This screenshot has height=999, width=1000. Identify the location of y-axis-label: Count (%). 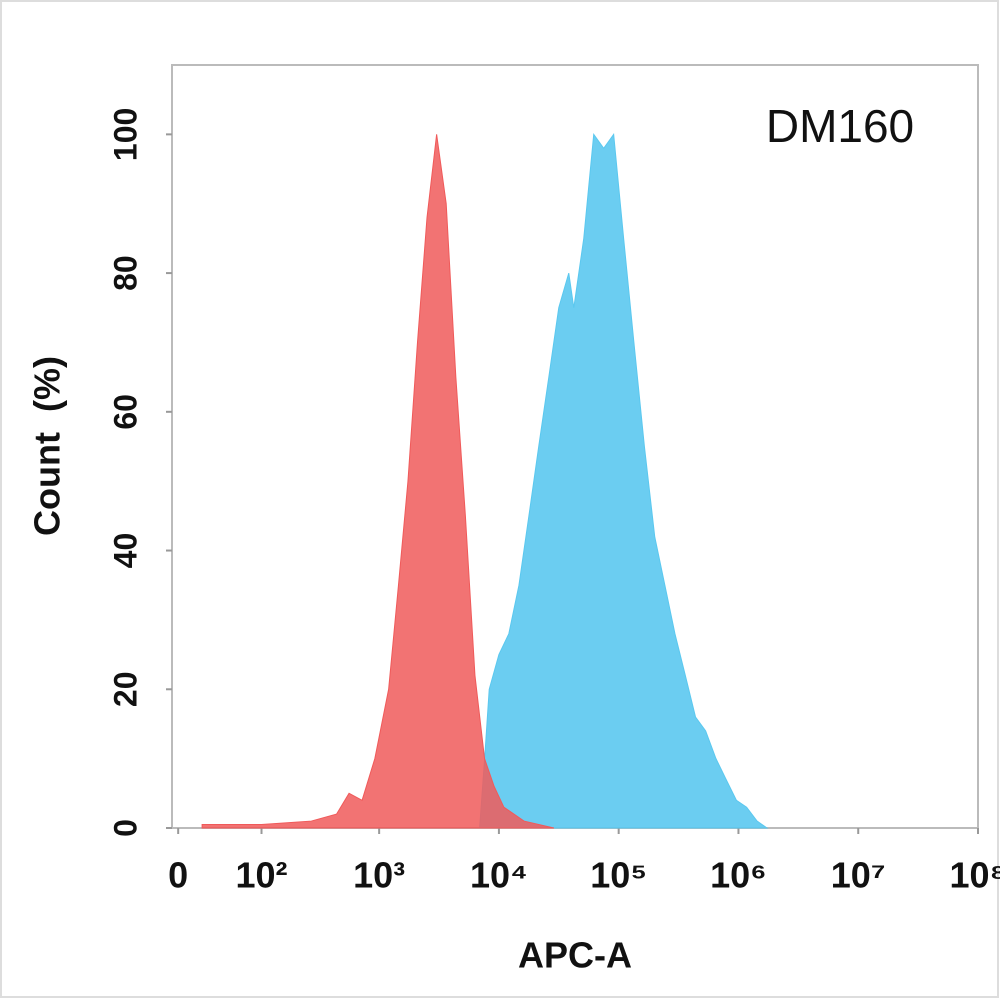
(47, 446).